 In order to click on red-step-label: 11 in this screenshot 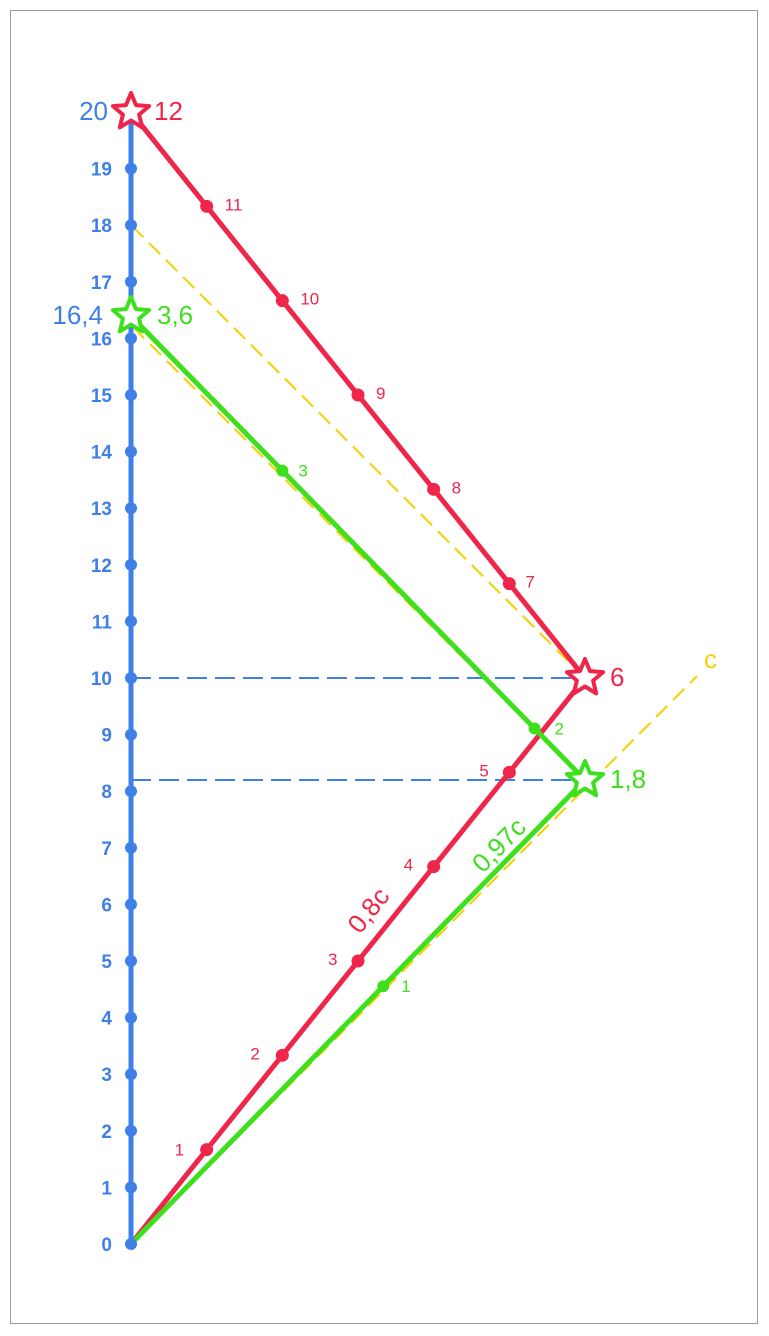, I will do `click(234, 204)`.